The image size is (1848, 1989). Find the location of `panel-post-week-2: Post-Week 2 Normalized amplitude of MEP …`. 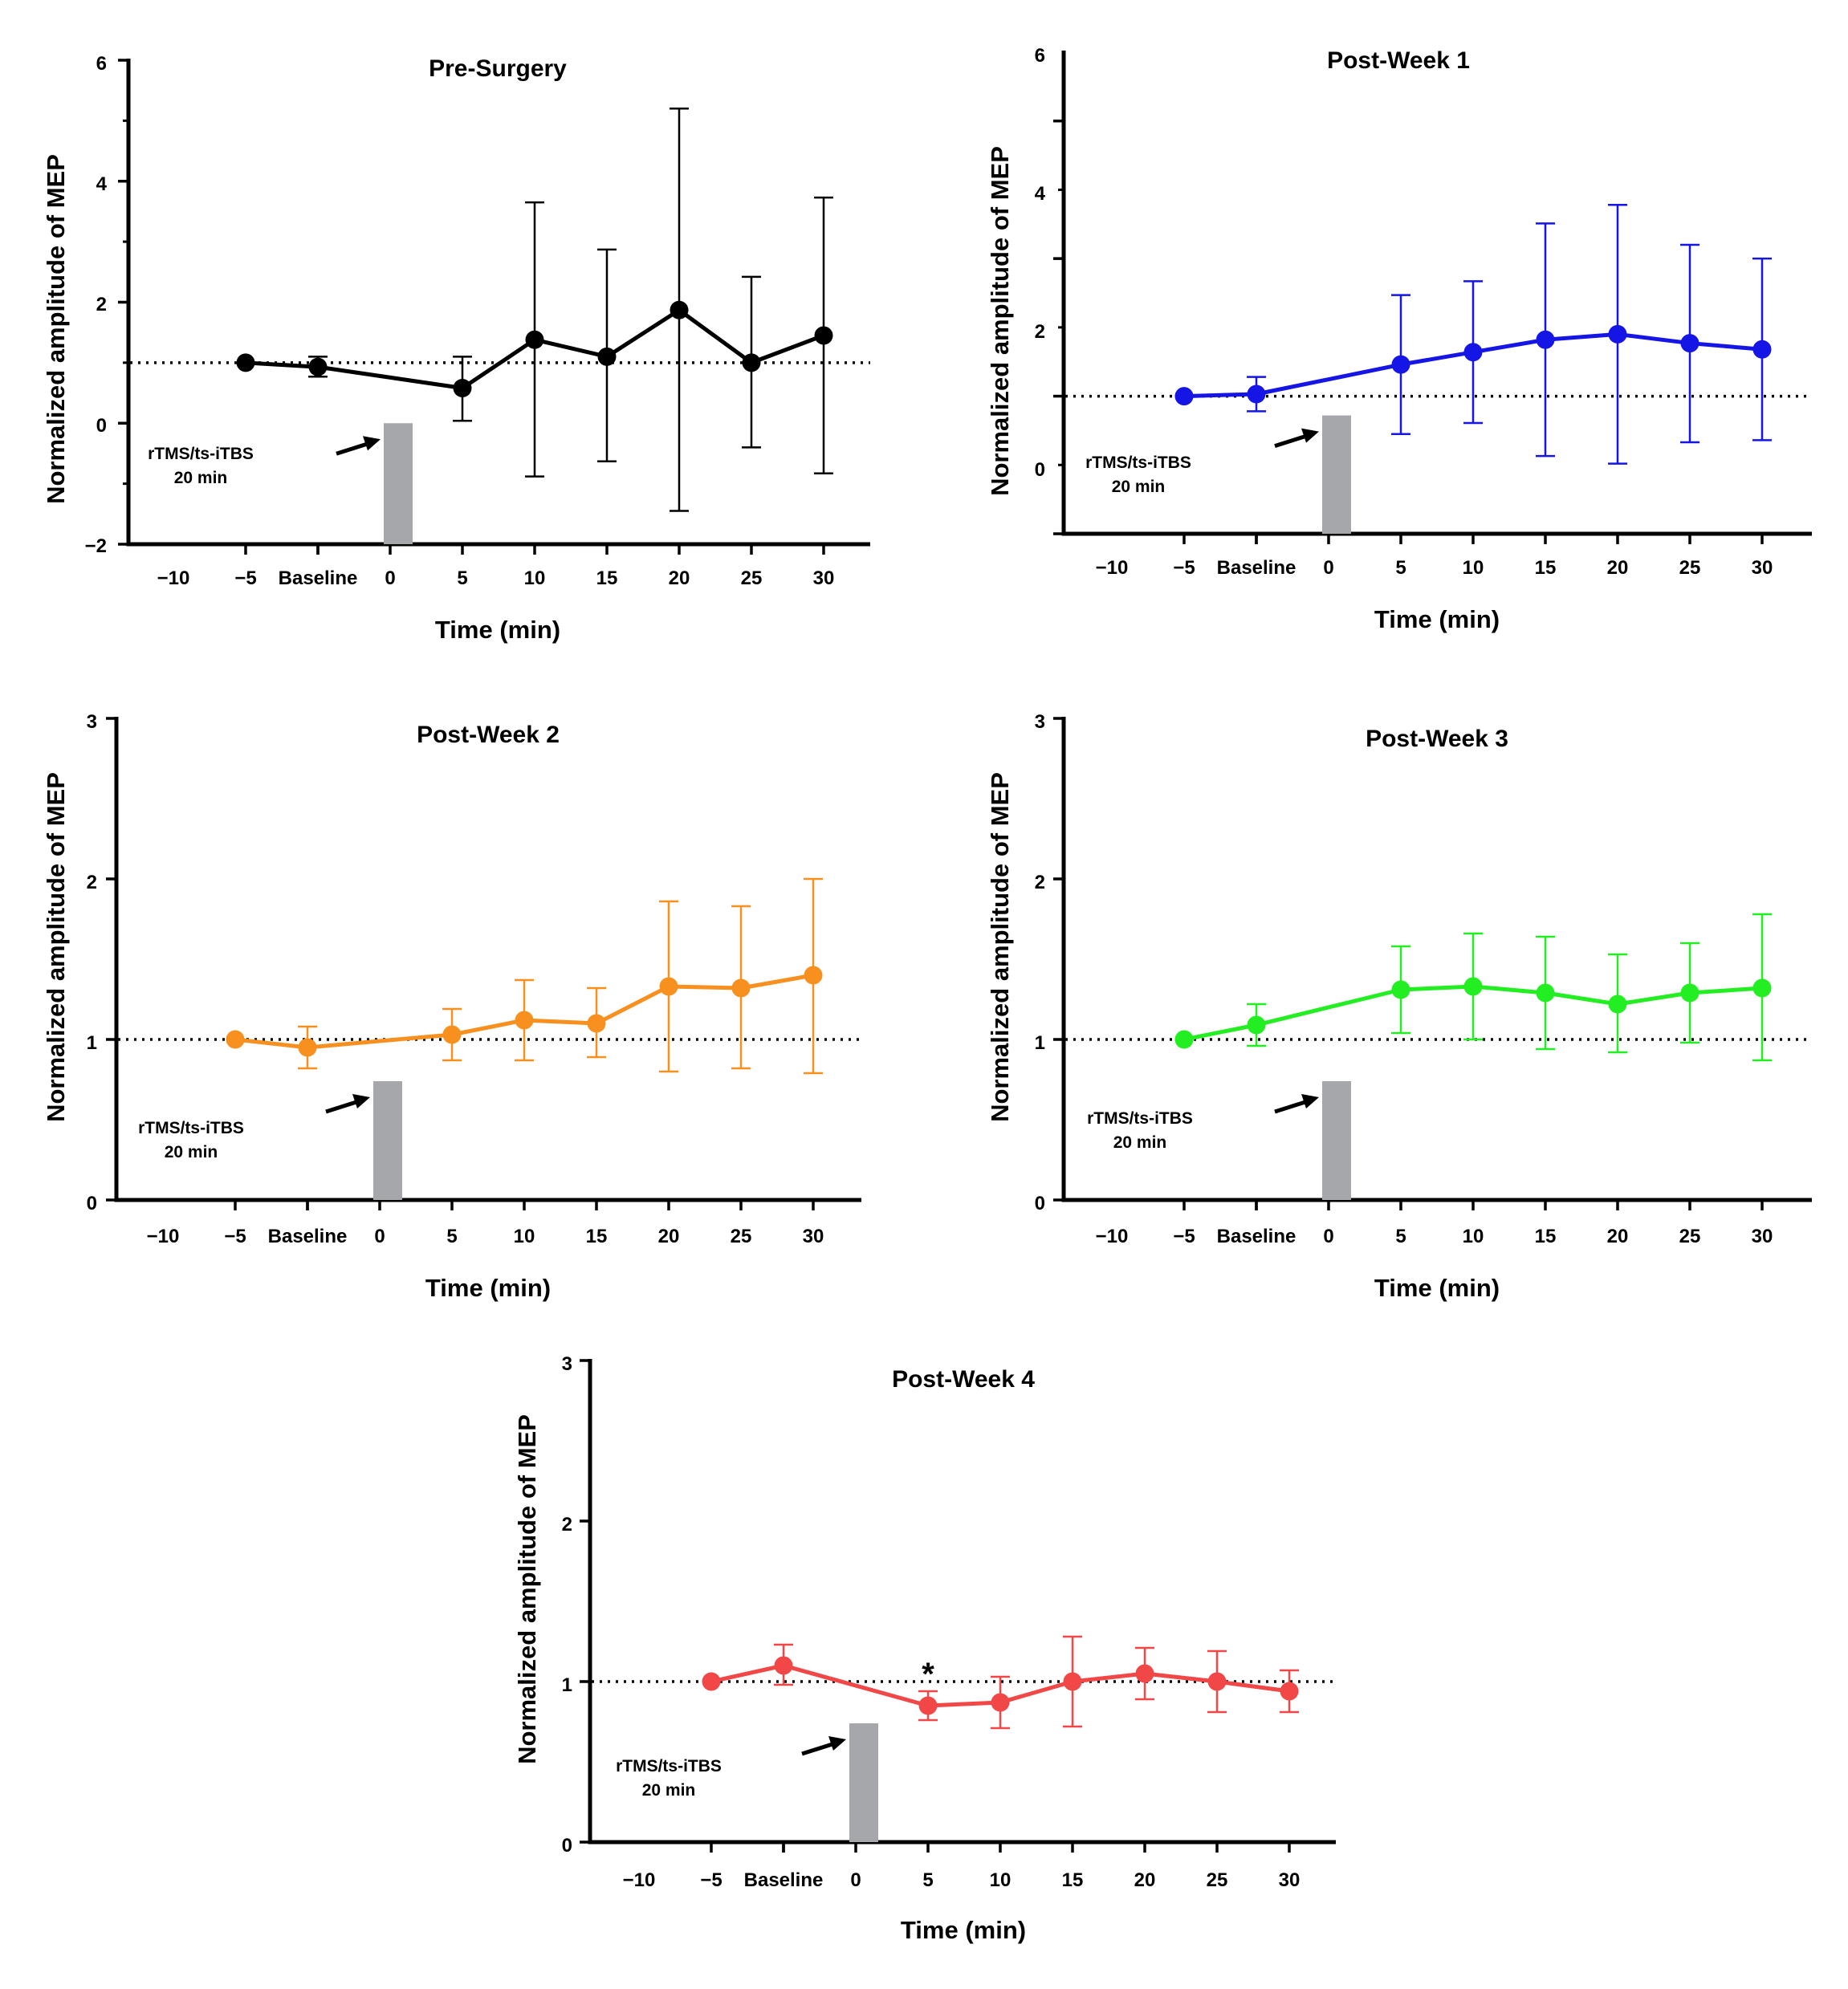

panel-post-week-2: Post-Week 2 Normalized amplitude of MEP … is located at coordinates (452, 1006).